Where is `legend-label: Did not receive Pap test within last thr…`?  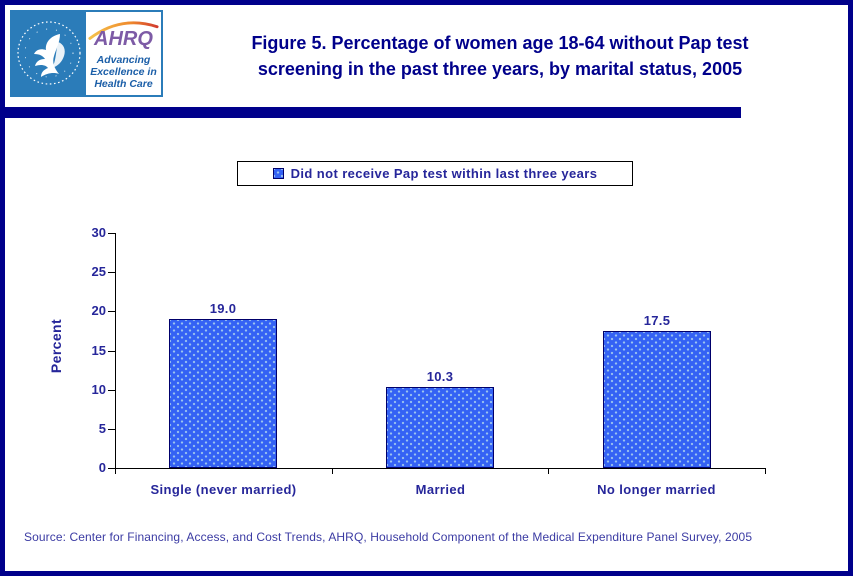 legend-label: Did not receive Pap test within last thr… is located at coordinates (444, 173).